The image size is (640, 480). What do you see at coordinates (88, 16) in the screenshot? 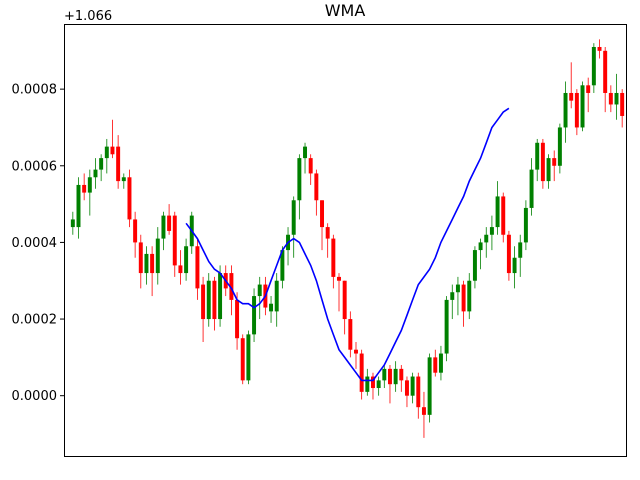
I see `y-axis-offset-label: +1.066` at bounding box center [88, 16].